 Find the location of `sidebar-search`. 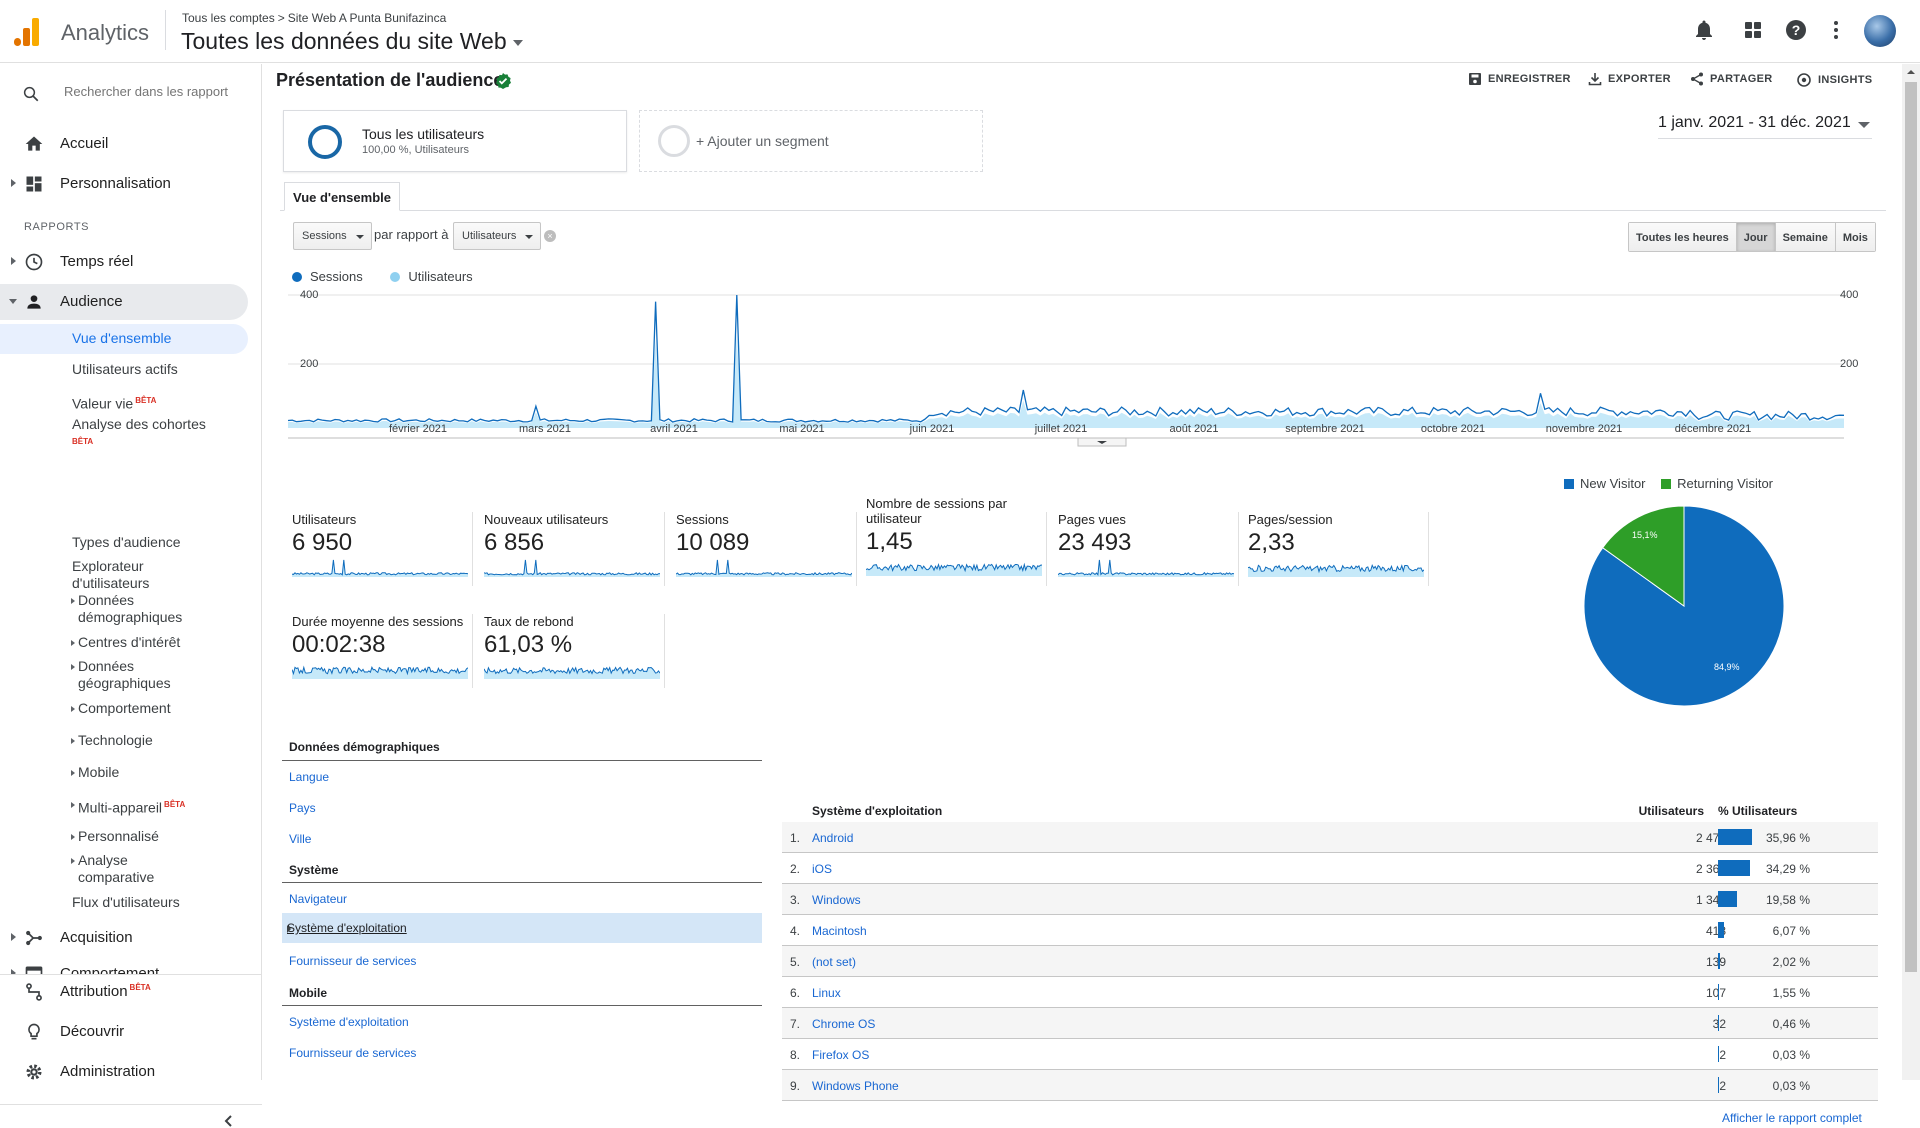

sidebar-search is located at coordinates (131, 96).